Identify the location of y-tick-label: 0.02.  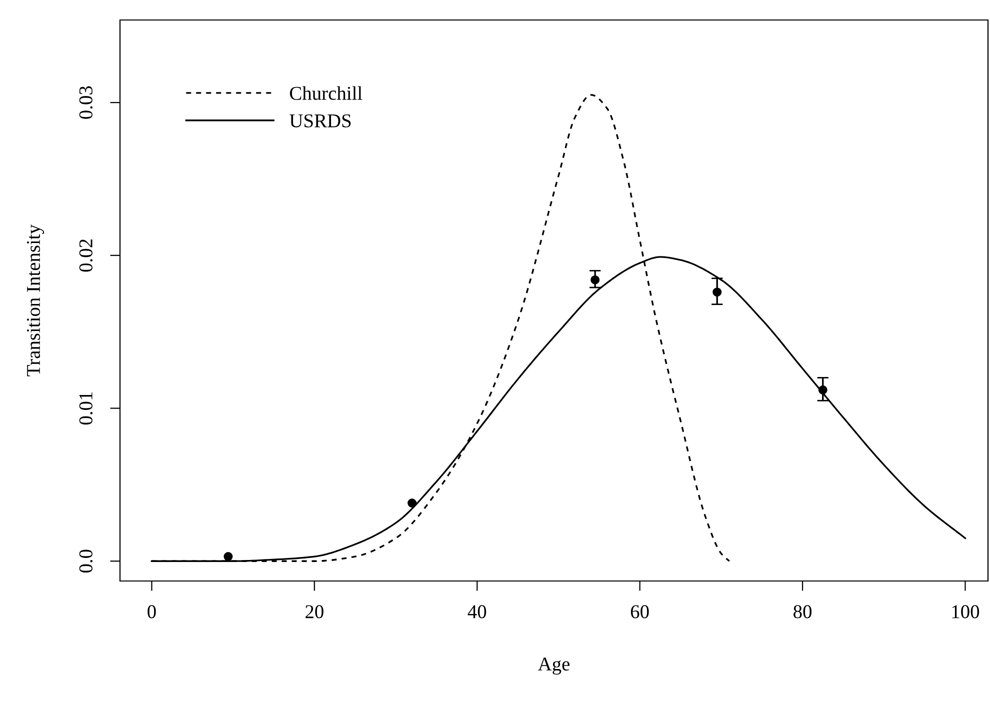
(86, 255).